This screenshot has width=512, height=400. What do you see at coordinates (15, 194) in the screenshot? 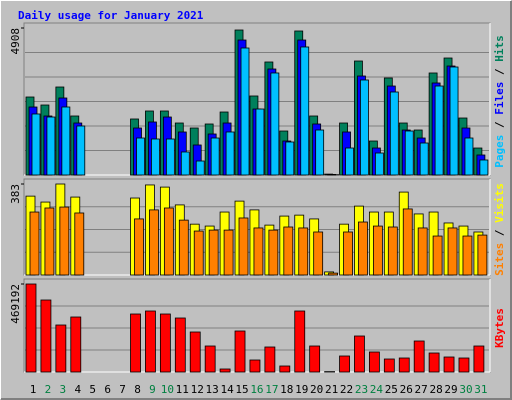
I see `y-tick-label: 383` at bounding box center [15, 194].